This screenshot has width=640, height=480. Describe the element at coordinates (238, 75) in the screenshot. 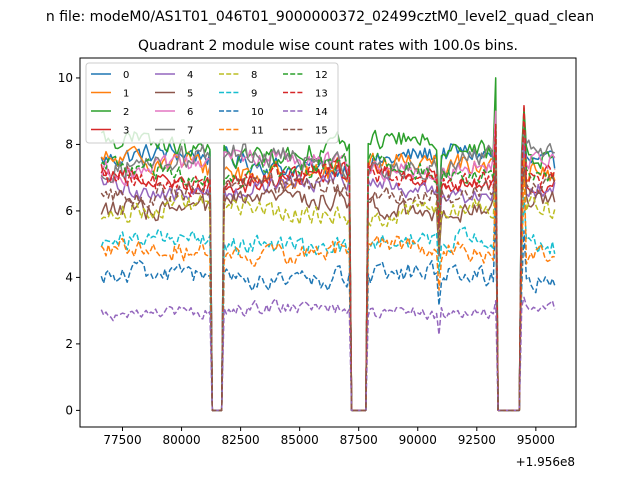

I see `legend-entry-8: 8` at that location.